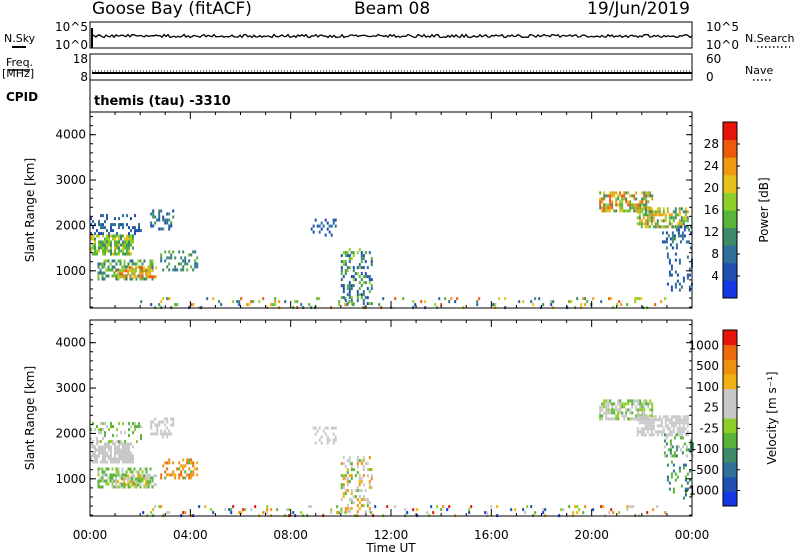 The width and height of the screenshot is (800, 554). Describe the element at coordinates (491, 535) in the screenshot. I see `x-tick-label: 16:00` at that location.